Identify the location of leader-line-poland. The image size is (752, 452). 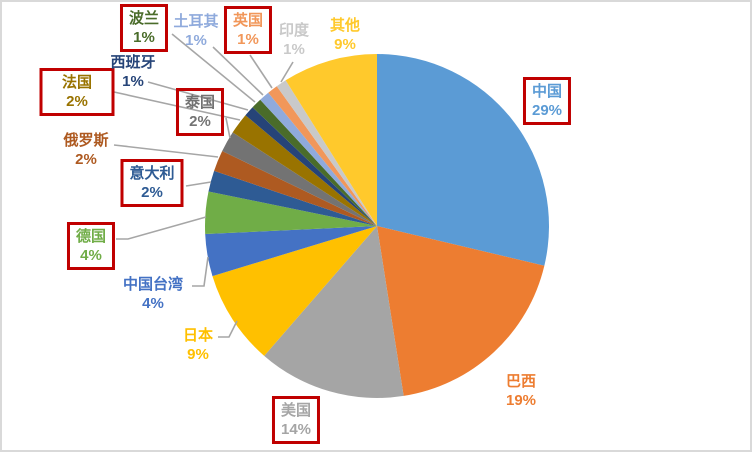
(213, 68).